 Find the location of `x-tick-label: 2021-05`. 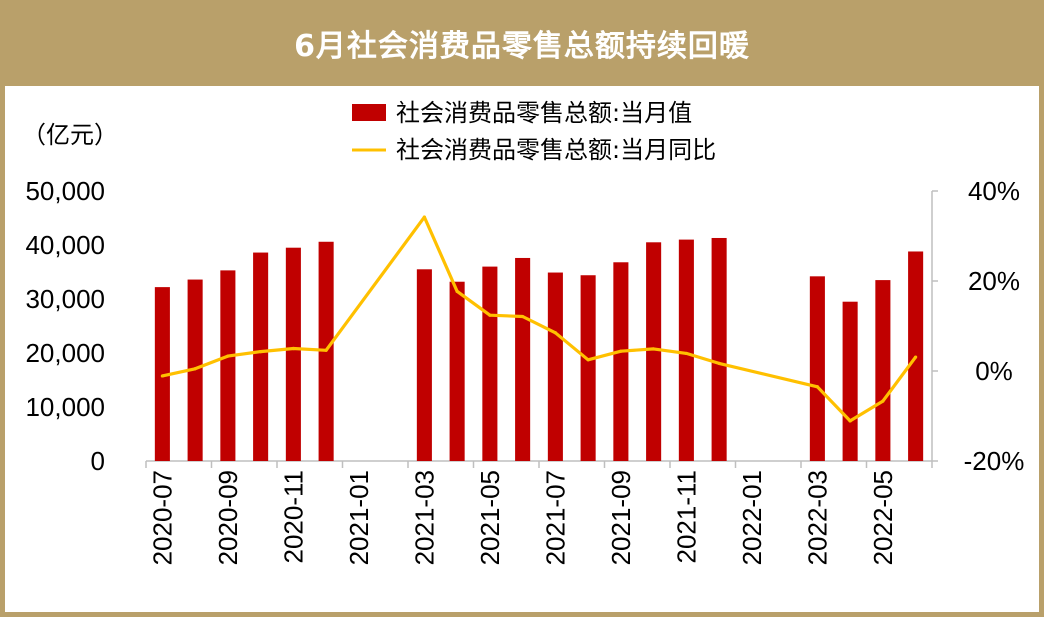

x-tick-label: 2021-05 is located at coordinates (490, 517).